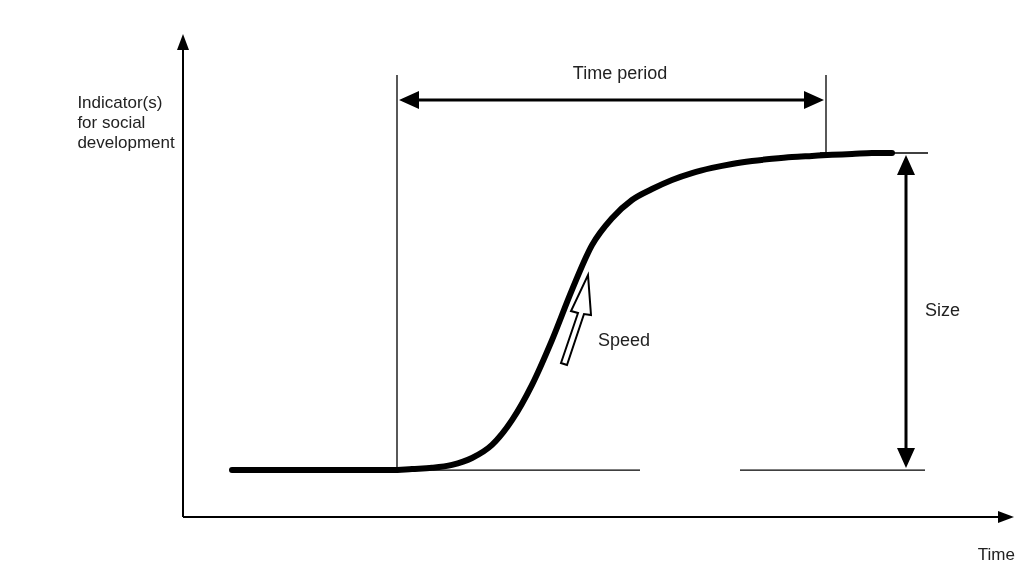 This screenshot has width=1021, height=577. Describe the element at coordinates (620, 73) in the screenshot. I see `text: Time period` at that location.